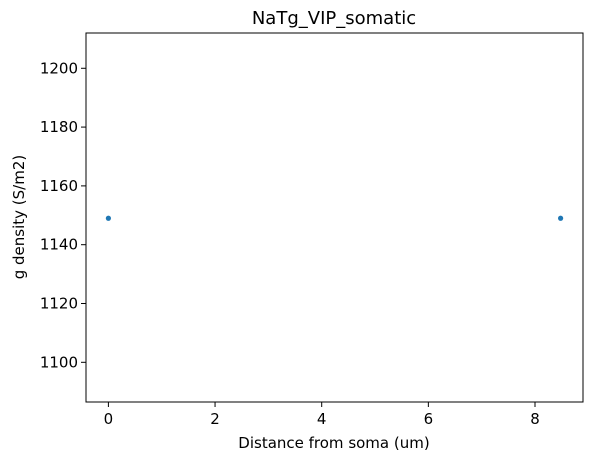  What do you see at coordinates (19, 217) in the screenshot?
I see `y-axis-label: g density (S/m2)` at bounding box center [19, 217].